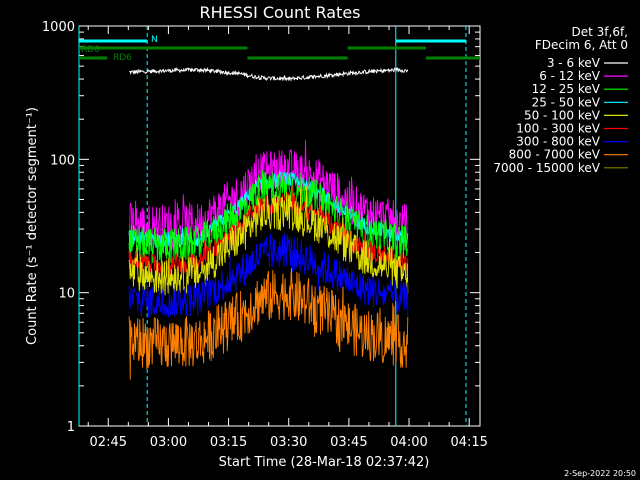  I want to click on legend-header: Det 3f,6f,, so click(600, 32).